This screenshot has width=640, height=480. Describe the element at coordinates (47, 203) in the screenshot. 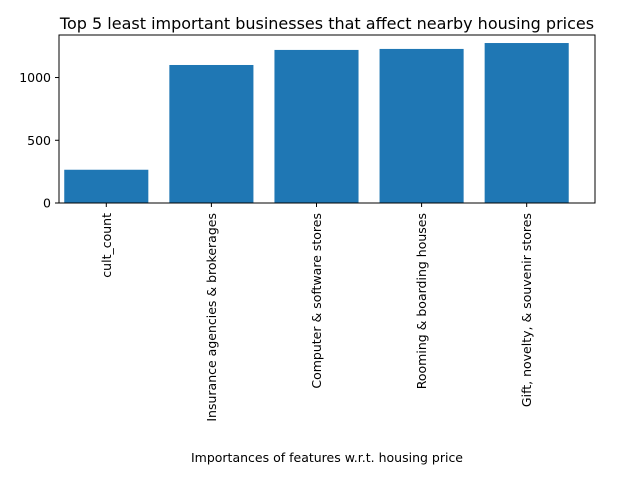

I see `y-tick-label: 0` at that location.